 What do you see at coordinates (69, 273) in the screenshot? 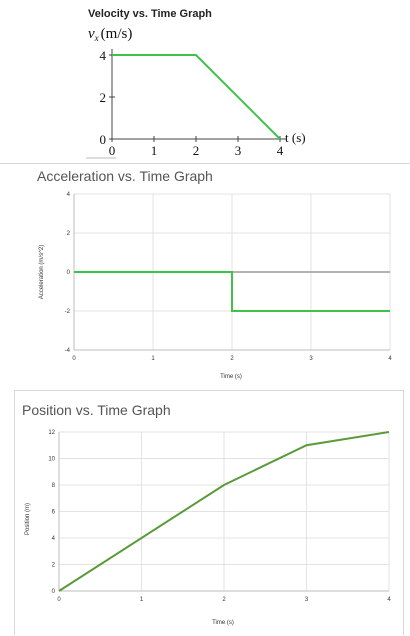
I see `acceleration-y-tick-label: 0` at bounding box center [69, 273].